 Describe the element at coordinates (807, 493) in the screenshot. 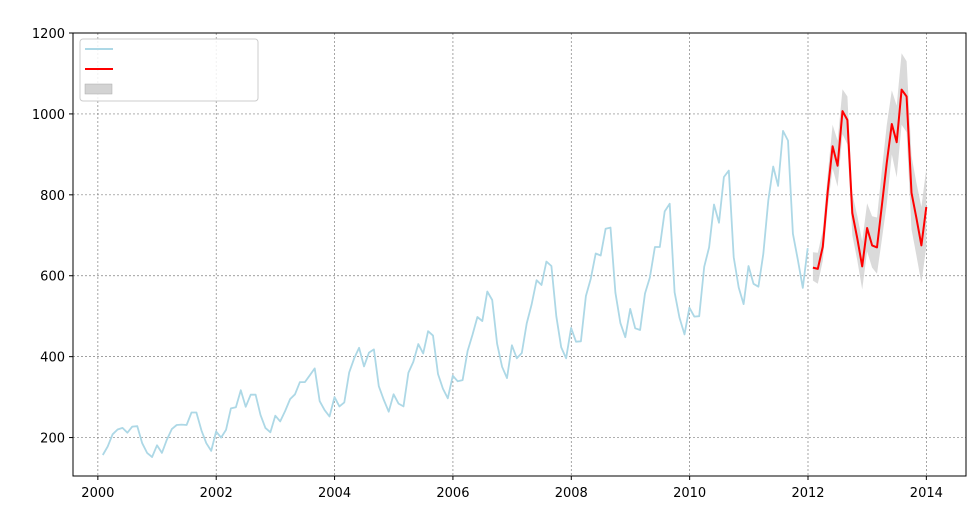

I see `x-tick-label: 2012` at that location.